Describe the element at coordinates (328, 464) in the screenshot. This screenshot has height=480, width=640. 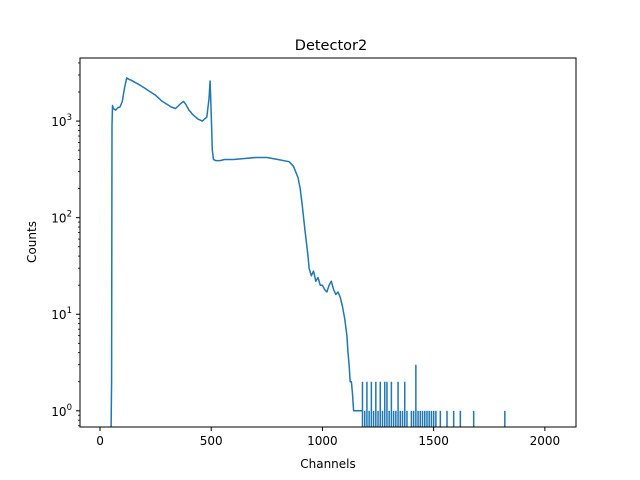
I see `x-axis-label: Channels` at that location.